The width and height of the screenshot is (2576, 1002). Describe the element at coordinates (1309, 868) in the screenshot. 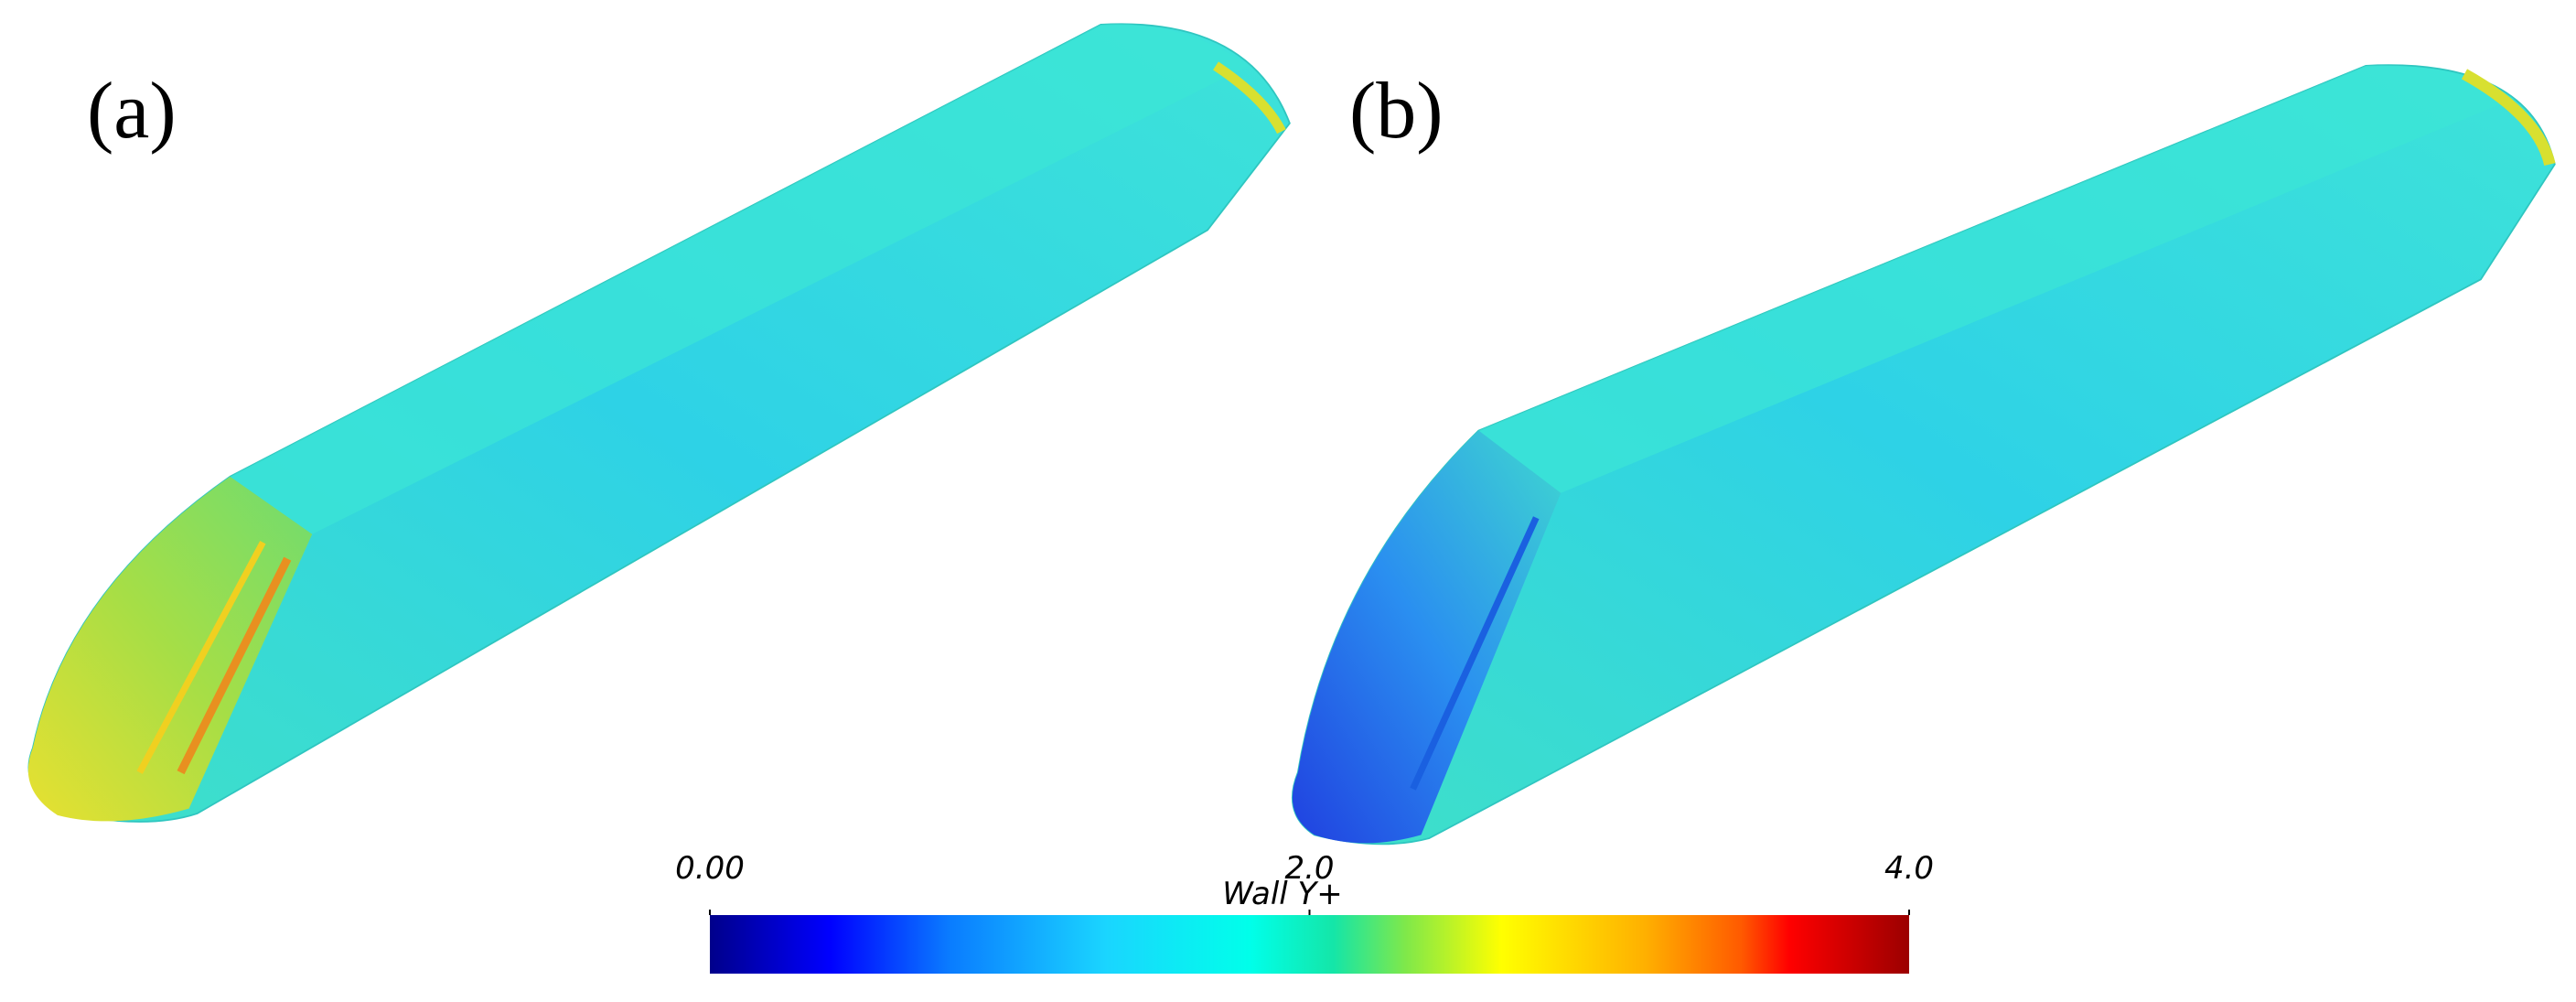

I see `tick-label: 2.0` at that location.